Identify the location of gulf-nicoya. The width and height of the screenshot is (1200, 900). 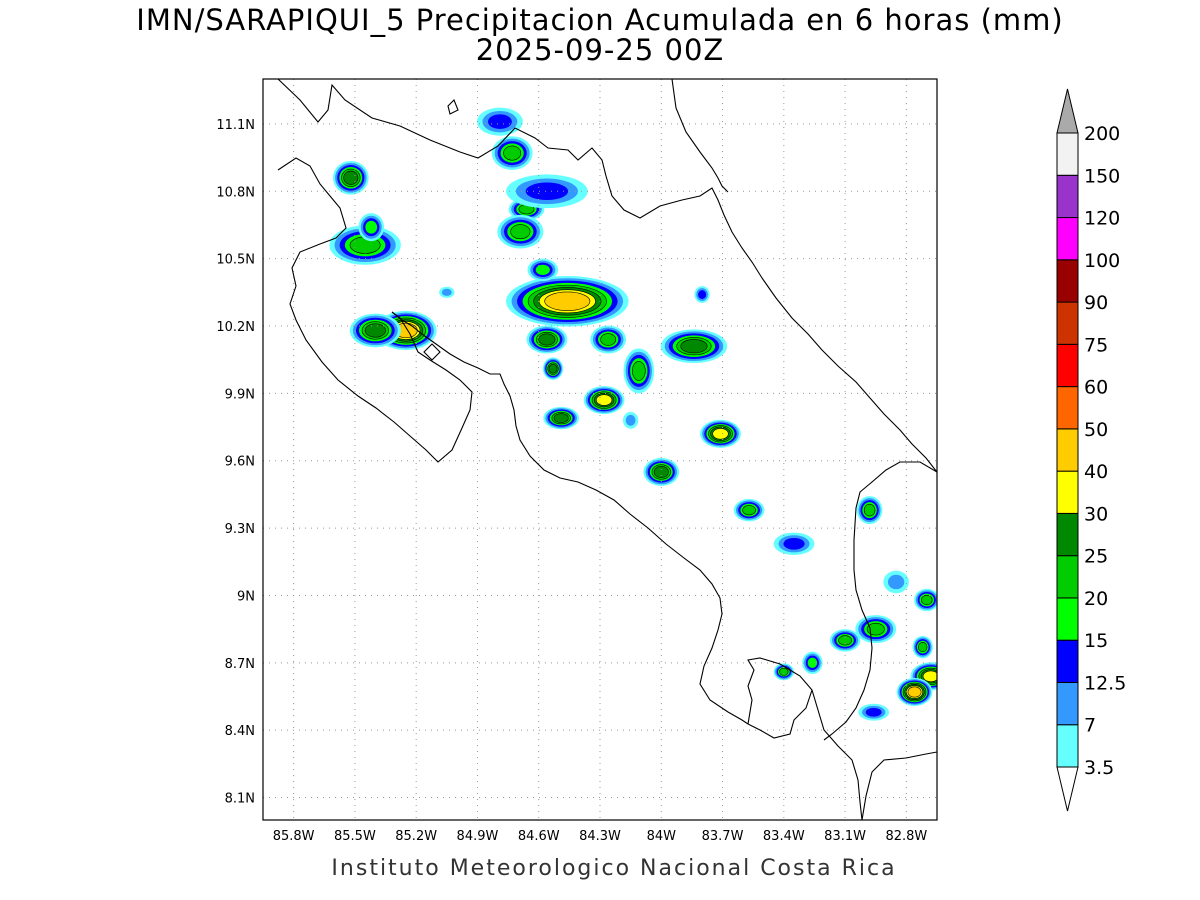
(570, 518).